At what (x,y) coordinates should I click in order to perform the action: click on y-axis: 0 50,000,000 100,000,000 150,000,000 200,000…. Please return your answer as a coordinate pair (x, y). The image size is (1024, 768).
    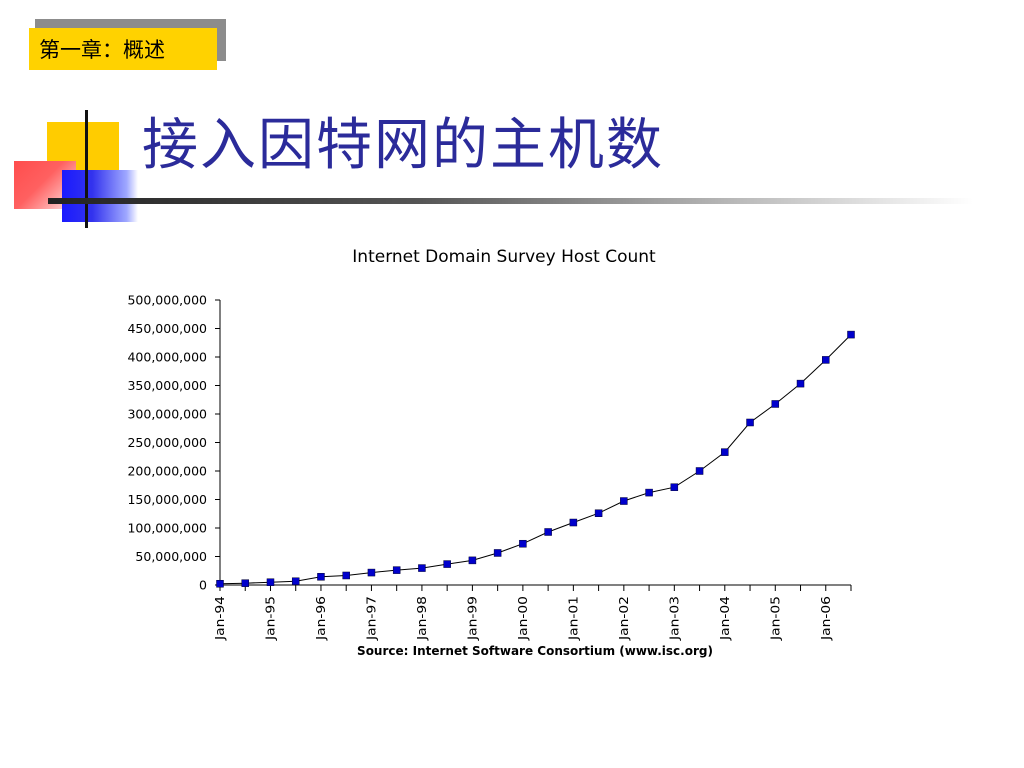
    Looking at the image, I should click on (174, 443).